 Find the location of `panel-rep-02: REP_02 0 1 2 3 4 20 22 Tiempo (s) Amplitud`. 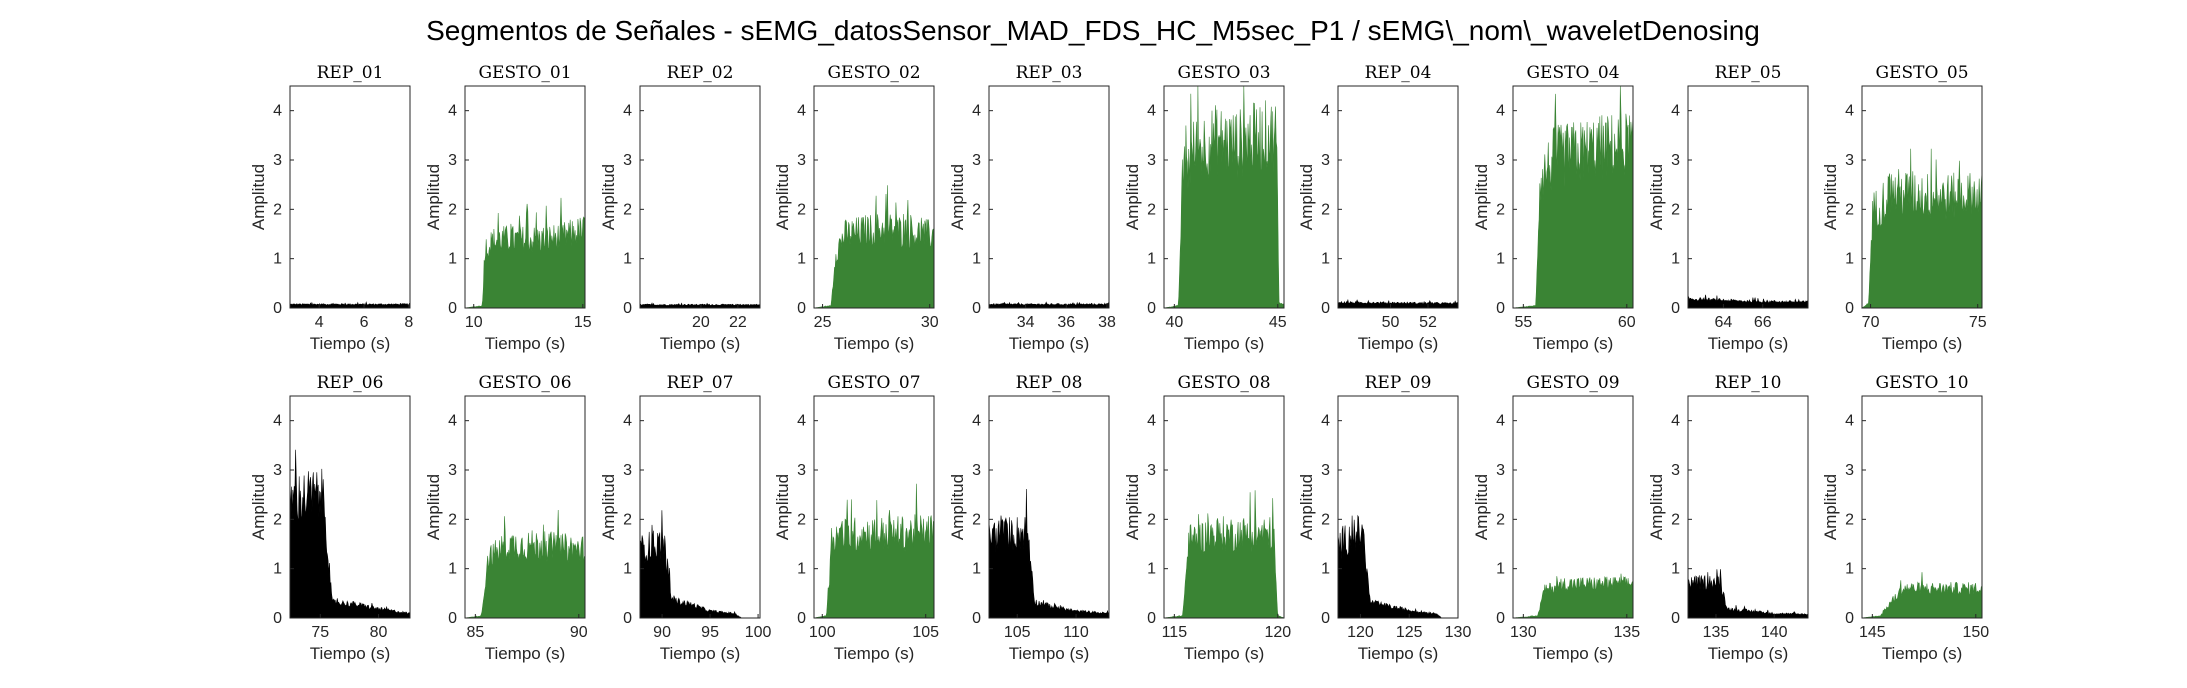

panel-rep-02: REP_02 0 1 2 3 4 20 22 Tiempo (s) Amplitud is located at coordinates (680, 208).